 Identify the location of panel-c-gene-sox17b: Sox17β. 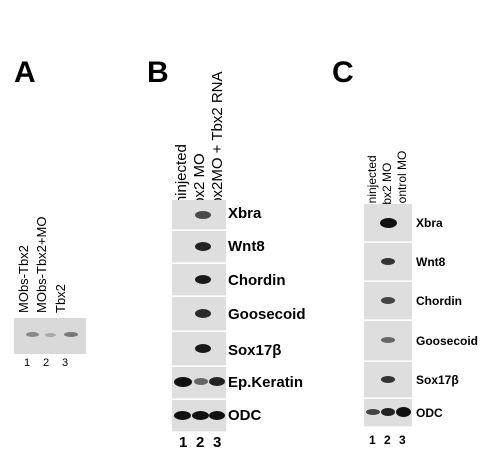
(437, 380).